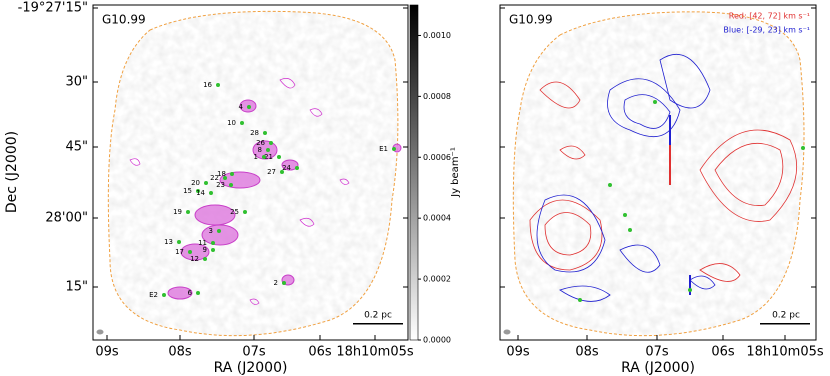 This screenshot has width=830, height=376. Describe the element at coordinates (437, 35) in the screenshot. I see `colorbar-tick-label: 0.0010` at that location.